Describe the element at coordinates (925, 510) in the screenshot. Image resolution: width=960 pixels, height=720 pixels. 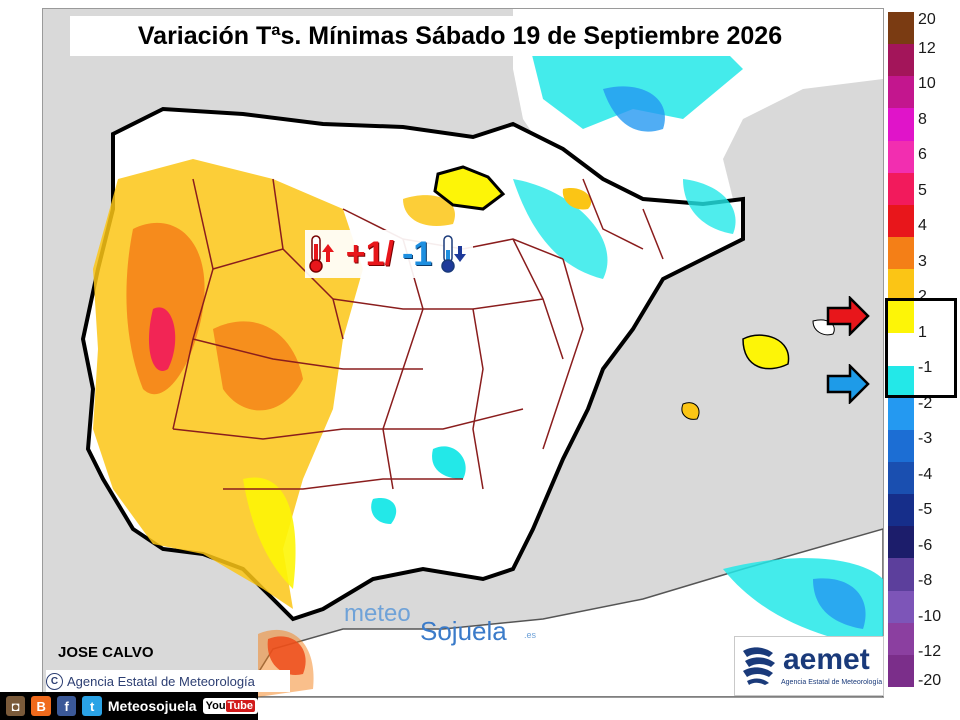
I see `legend-label: -5` at that location.